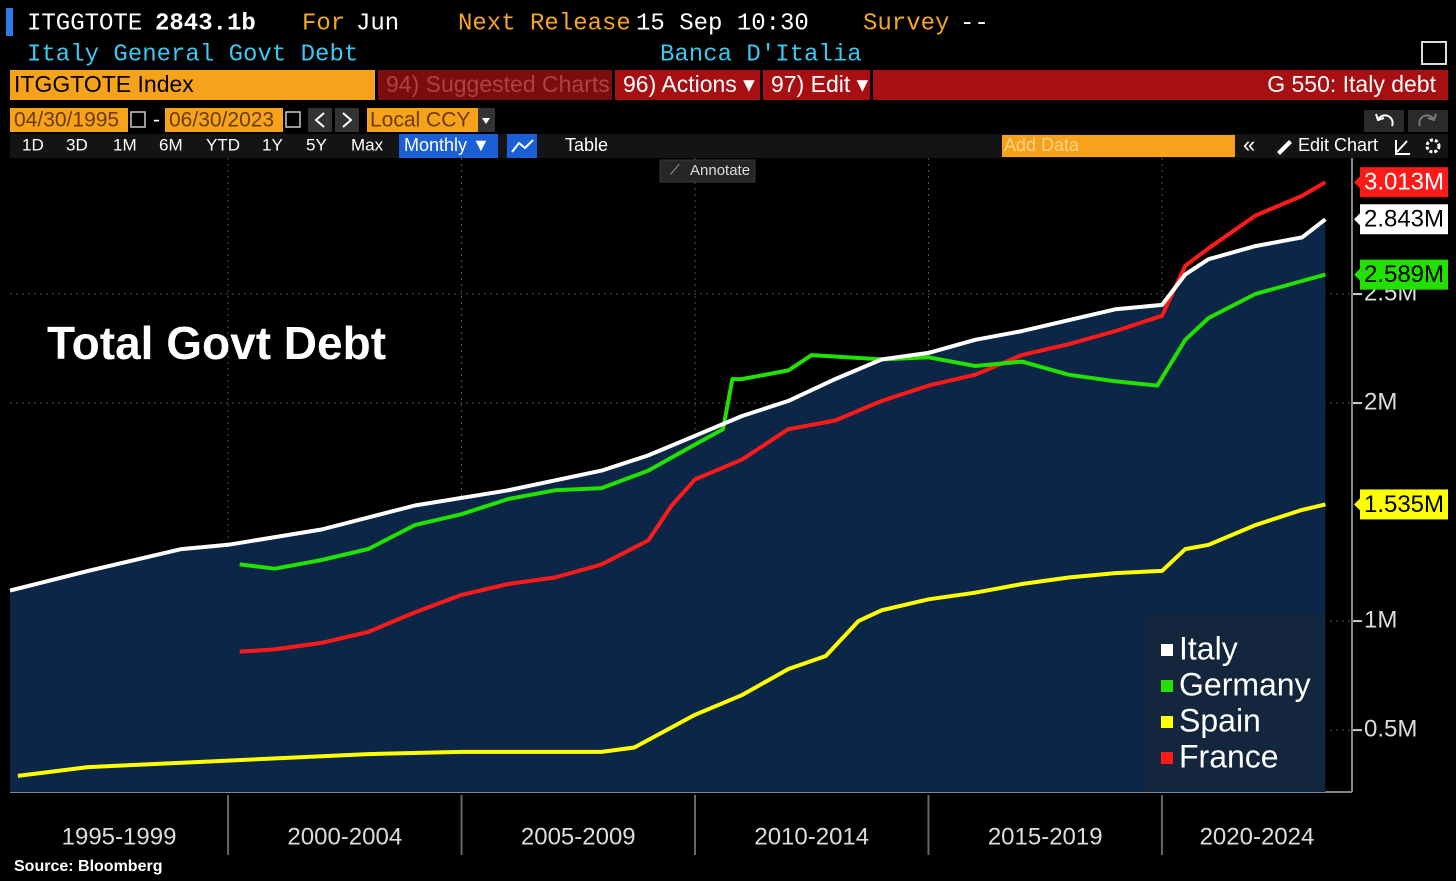 This screenshot has height=881, width=1456. I want to click on legend-box, so click(1234, 702).